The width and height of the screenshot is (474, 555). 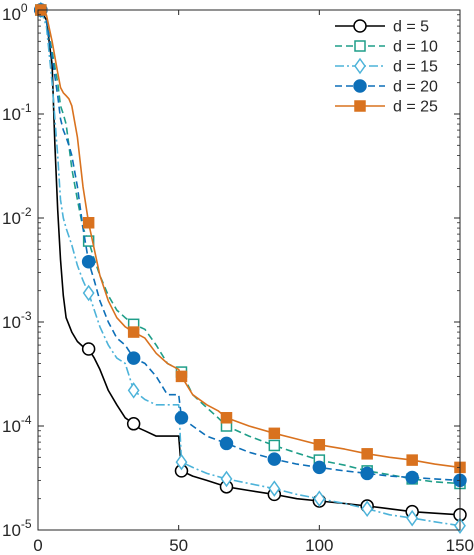 I want to click on legend-label: d = 20, so click(x=415, y=87).